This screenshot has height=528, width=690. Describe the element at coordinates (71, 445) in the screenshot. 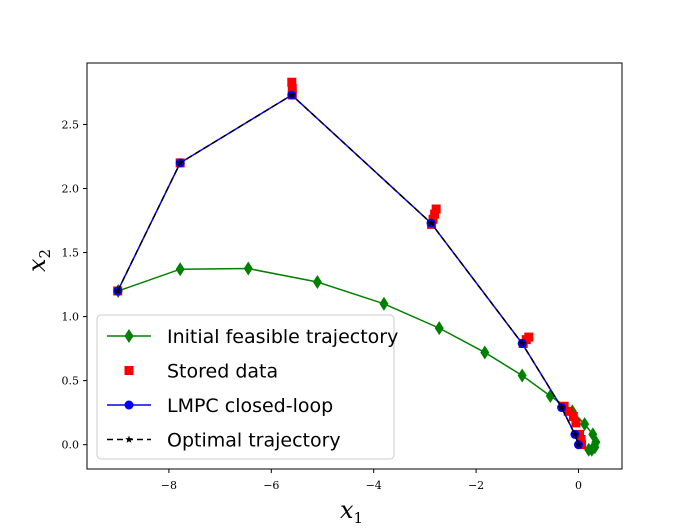

I see `y-tick-label: 0.0` at that location.